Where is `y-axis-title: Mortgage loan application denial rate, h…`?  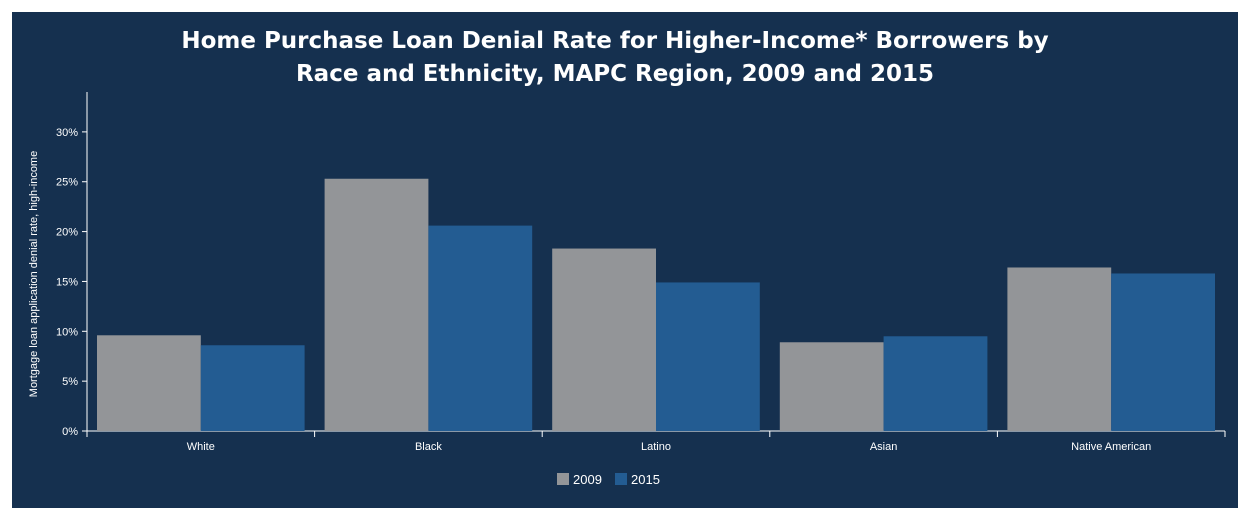 y-axis-title: Mortgage loan application denial rate, h… is located at coordinates (34, 274).